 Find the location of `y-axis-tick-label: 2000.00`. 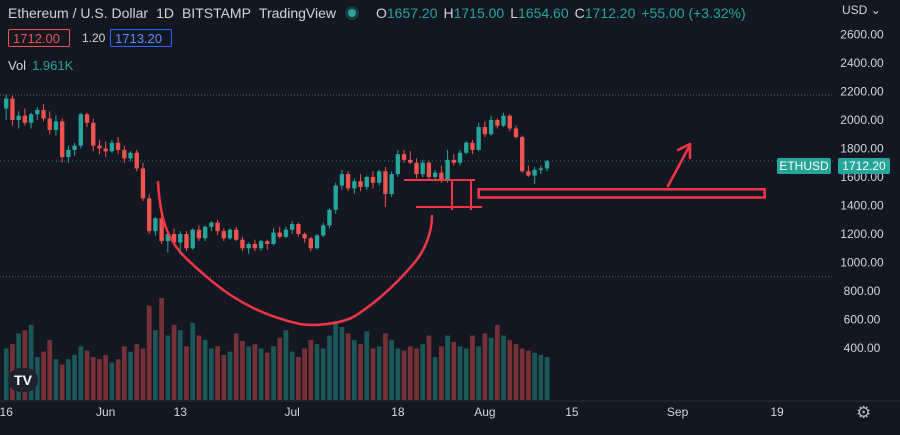

y-axis-tick-label: 2000.00 is located at coordinates (862, 120).